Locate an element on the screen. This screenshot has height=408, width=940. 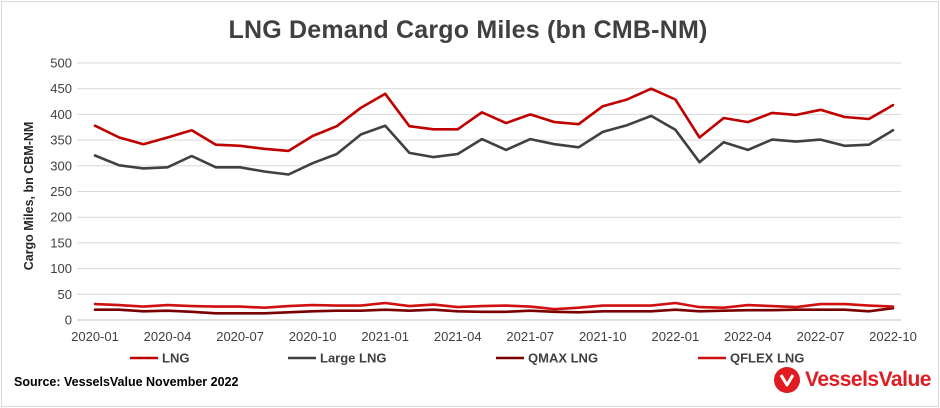
x-tick-label: 2020-10 is located at coordinates (313, 336).